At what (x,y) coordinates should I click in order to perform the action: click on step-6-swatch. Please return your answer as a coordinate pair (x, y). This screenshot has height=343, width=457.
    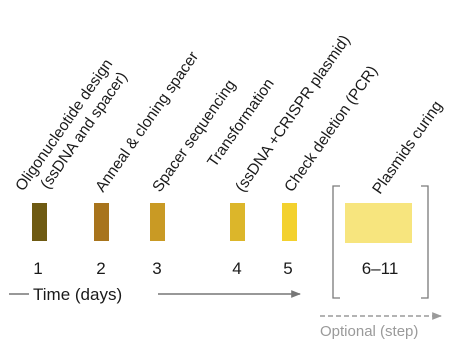
    Looking at the image, I should click on (378, 223).